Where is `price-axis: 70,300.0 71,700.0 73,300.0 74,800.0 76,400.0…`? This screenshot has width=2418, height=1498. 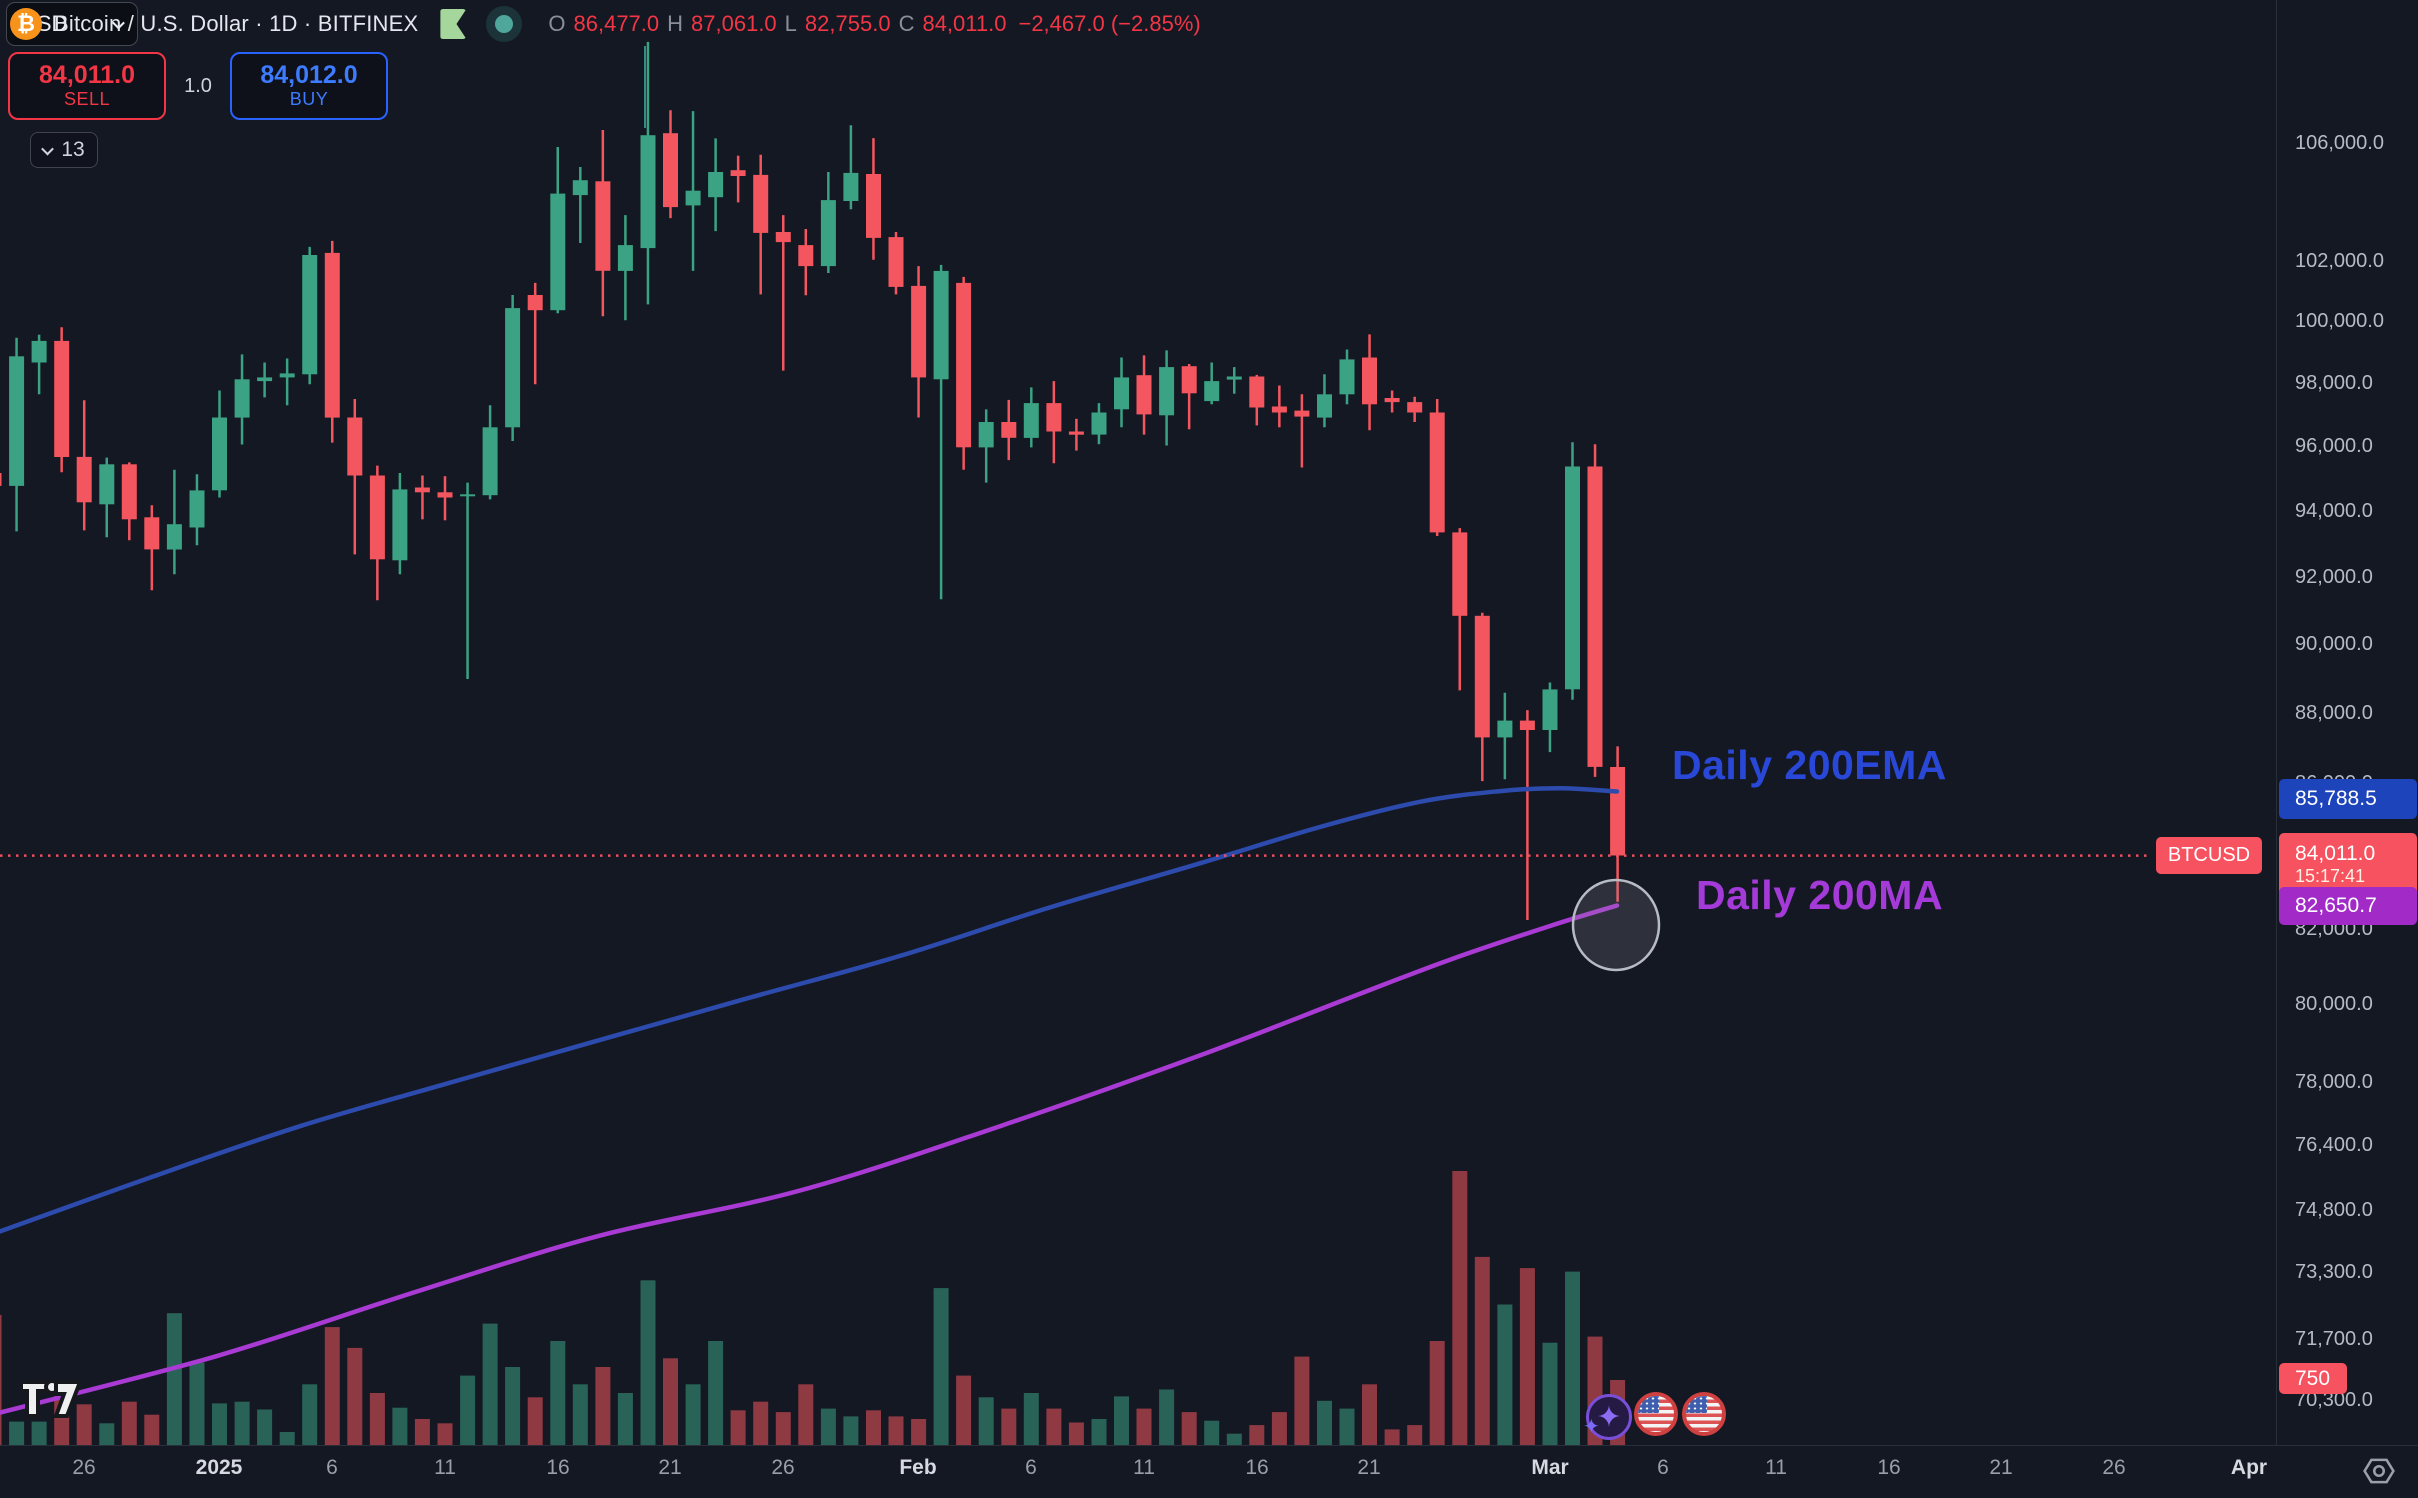 price-axis: 70,300.0 71,700.0 73,300.0 74,800.0 76,400.0… is located at coordinates (2347, 722).